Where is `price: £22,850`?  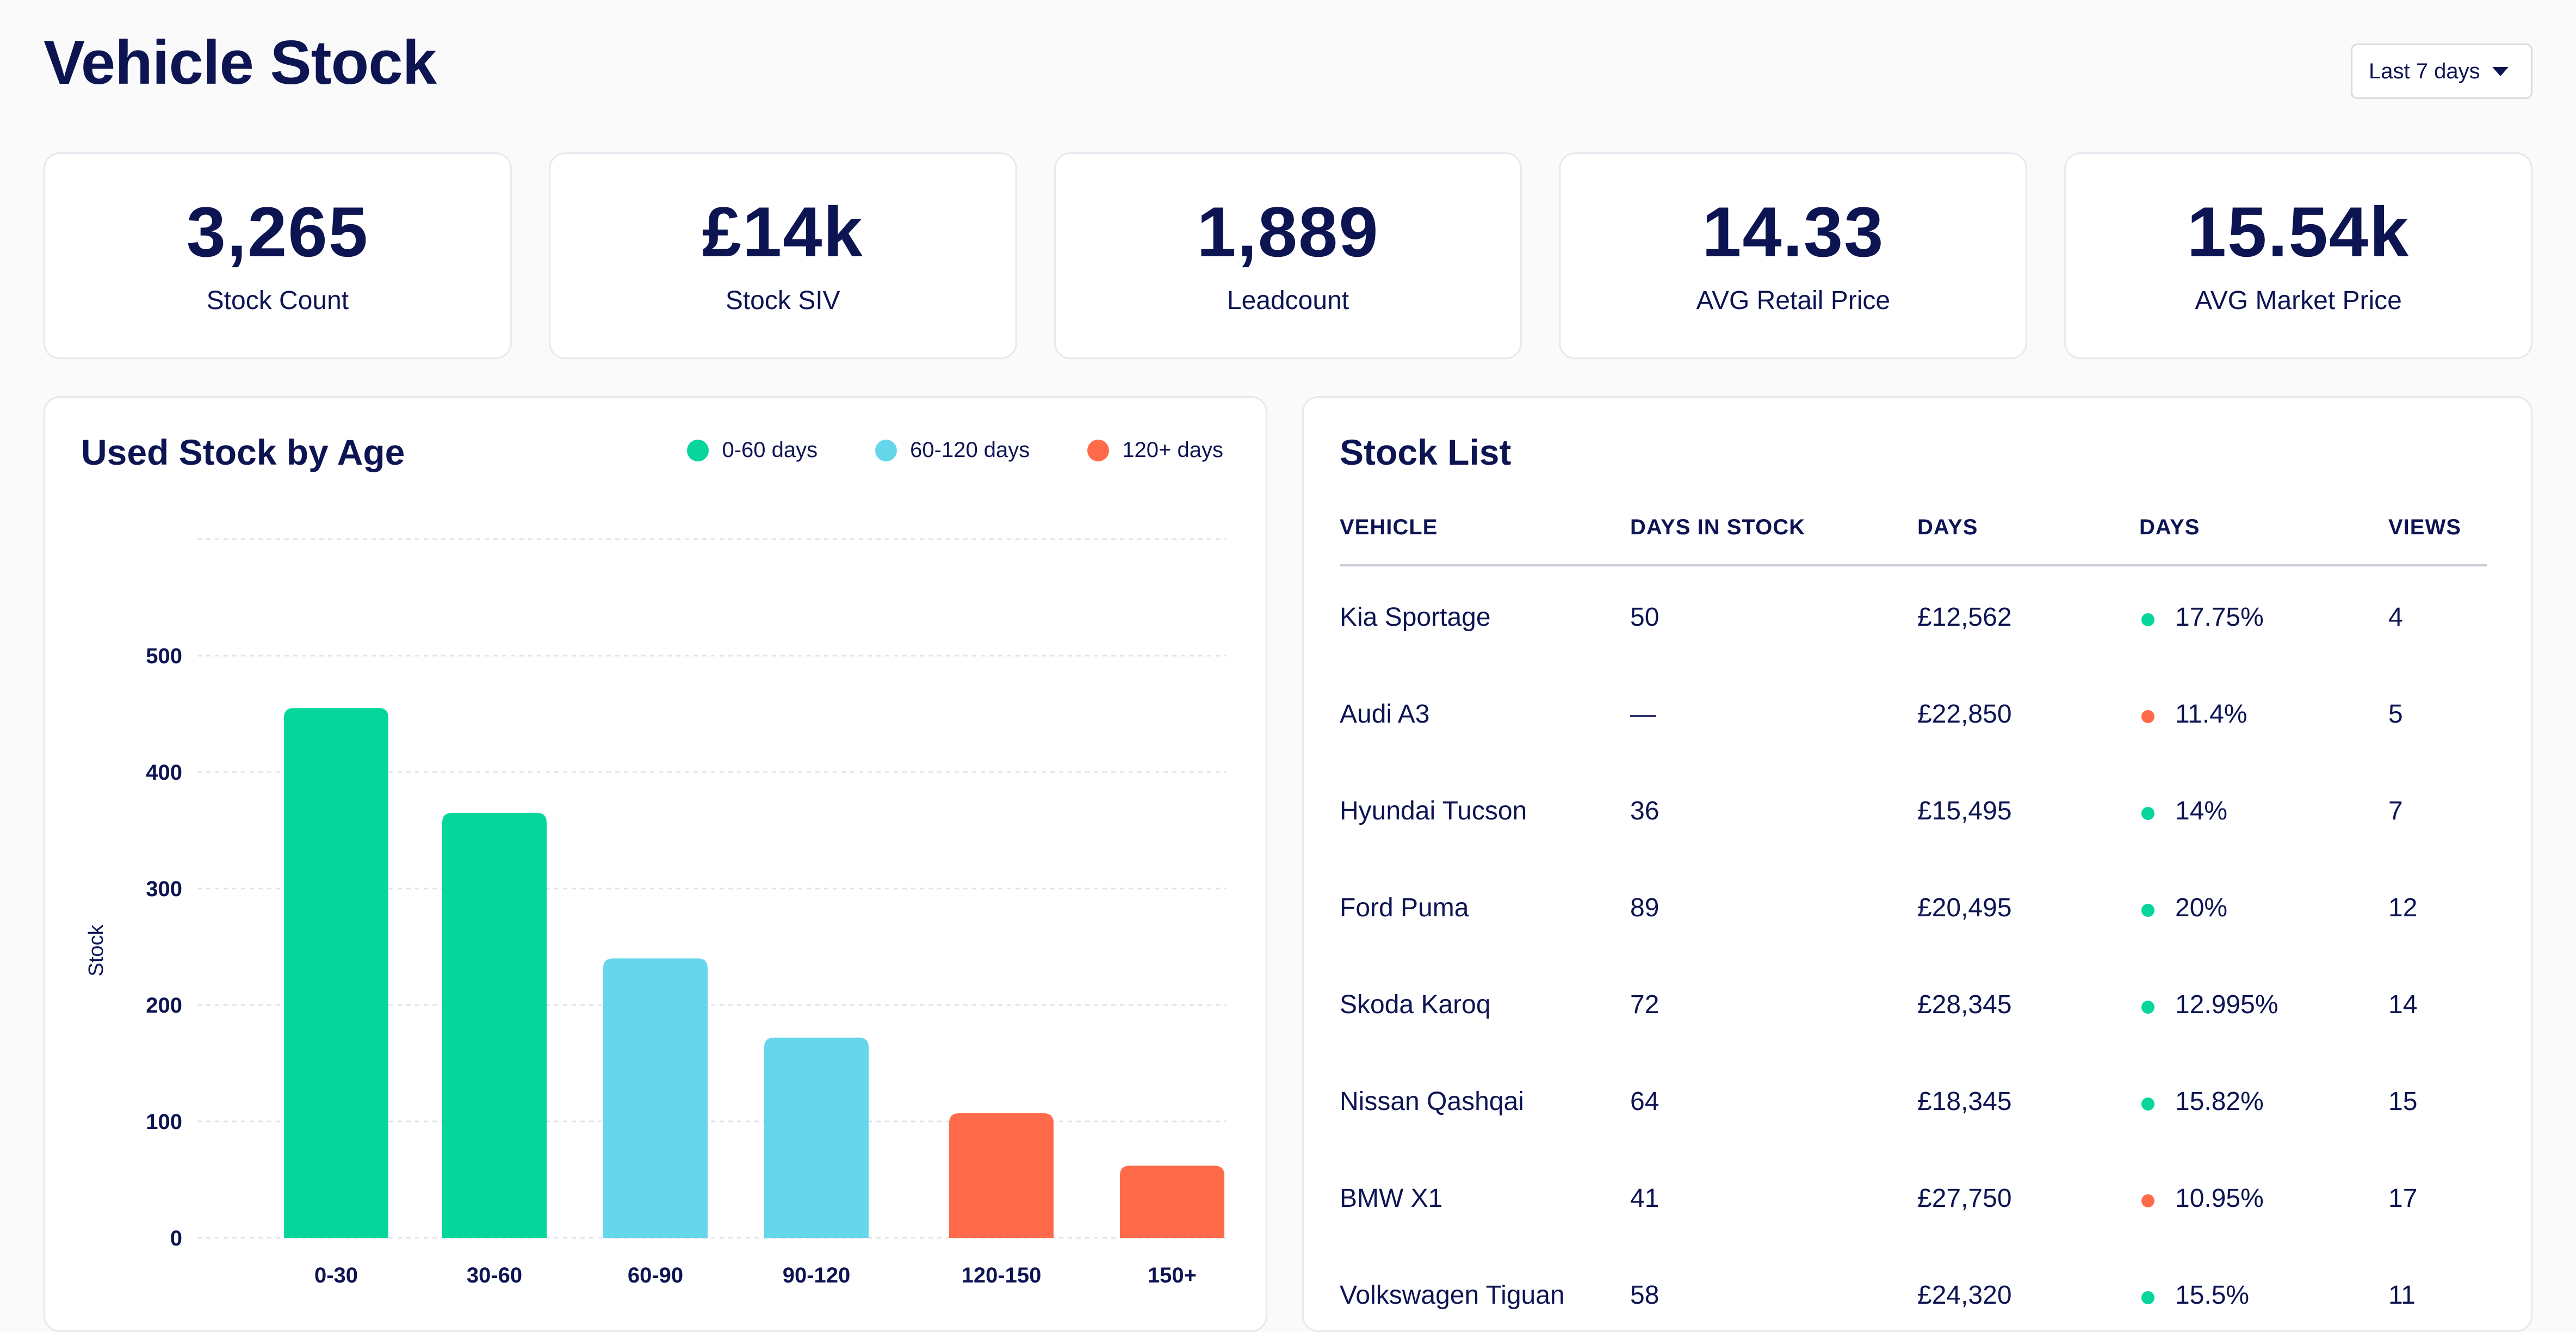 price: £22,850 is located at coordinates (1964, 714).